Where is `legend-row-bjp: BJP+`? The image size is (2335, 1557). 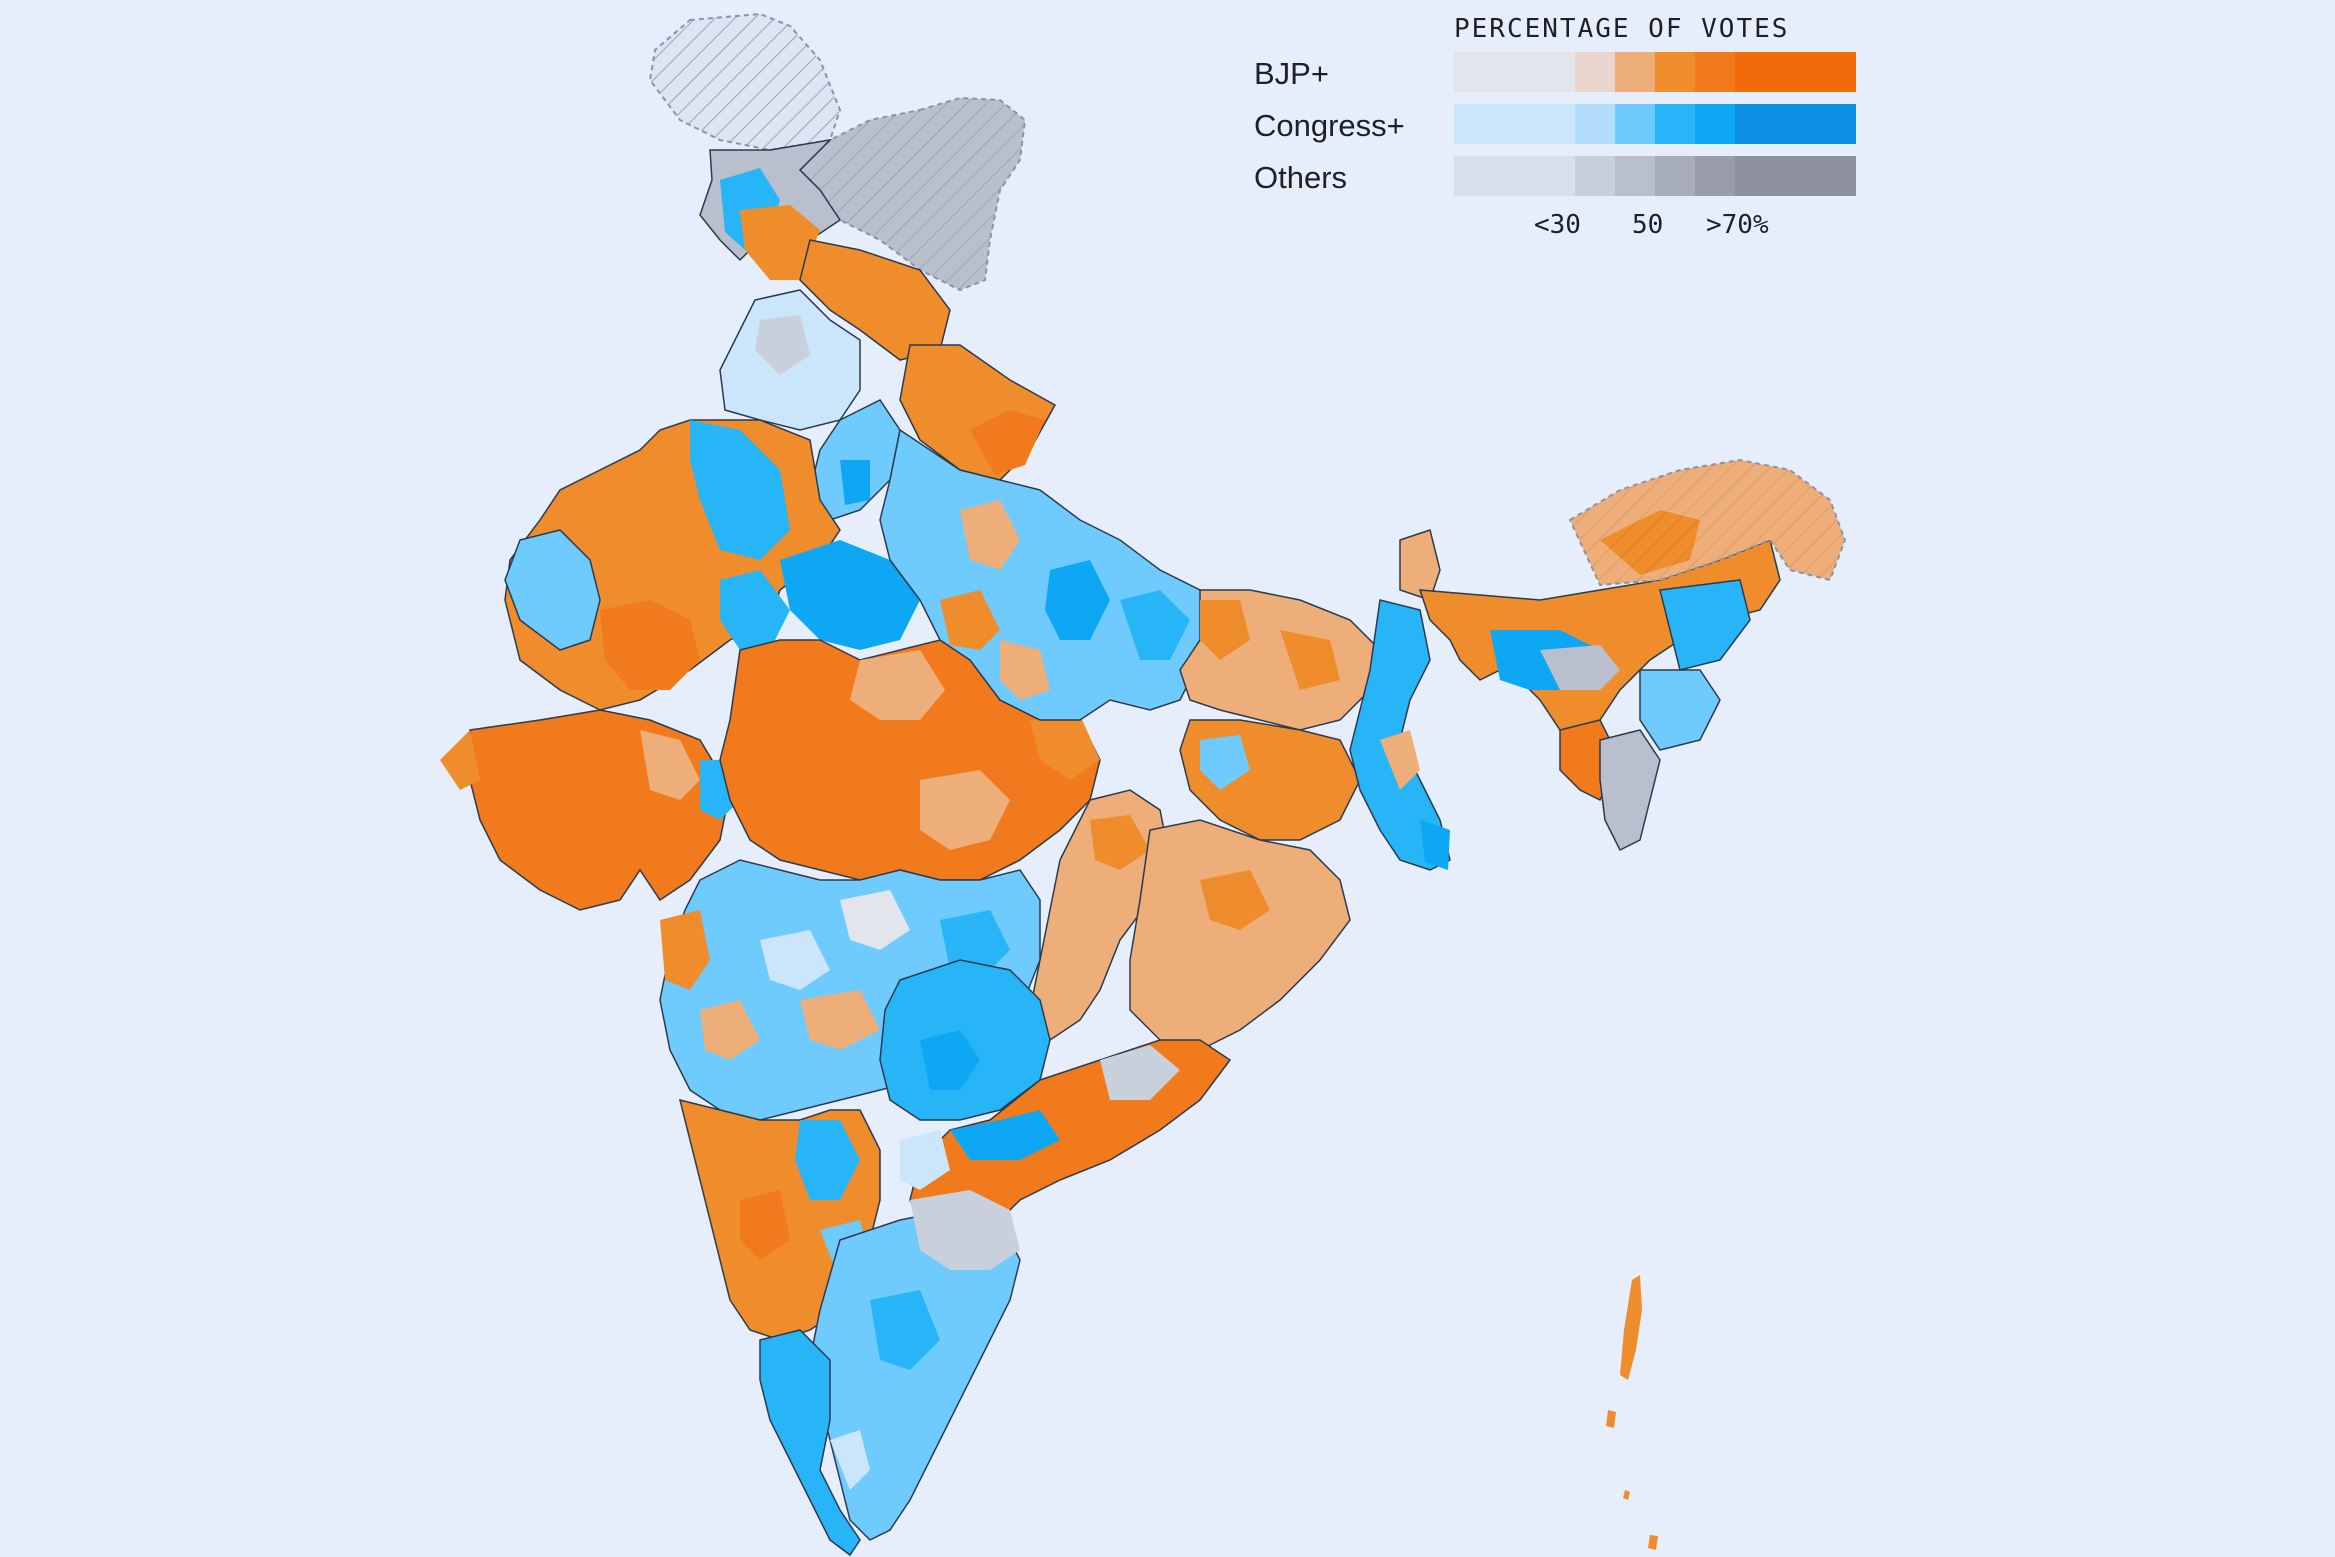
legend-row-bjp: BJP+ is located at coordinates (1550, 72).